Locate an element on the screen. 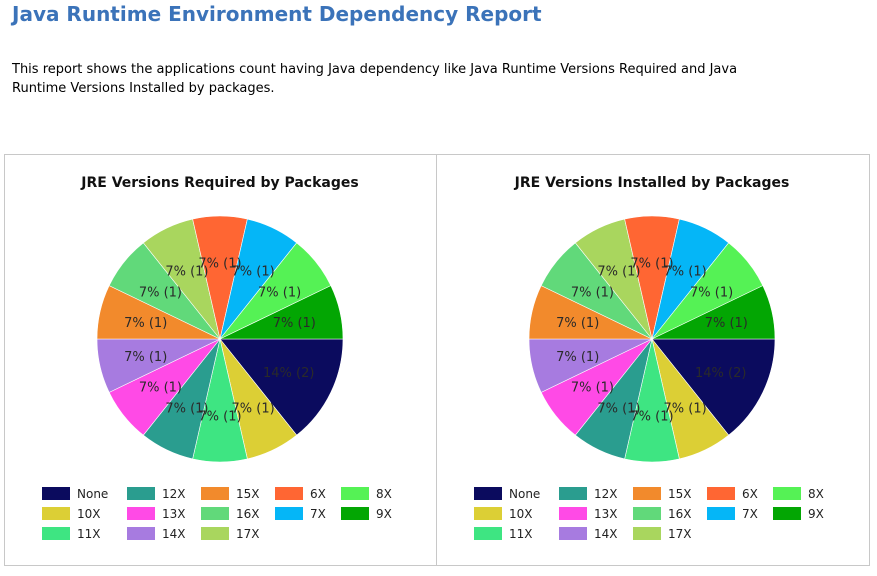 Image resolution: width=877 pixels, height=576 pixels. panel-divider is located at coordinates (436, 360).